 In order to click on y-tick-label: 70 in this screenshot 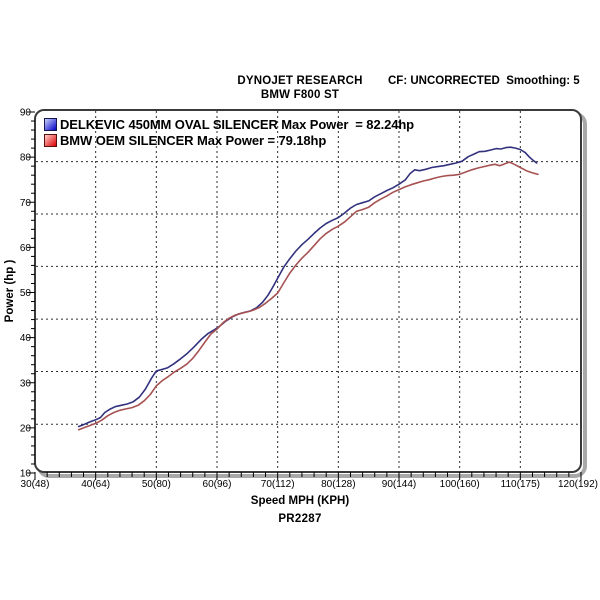, I will do `click(26, 203)`.